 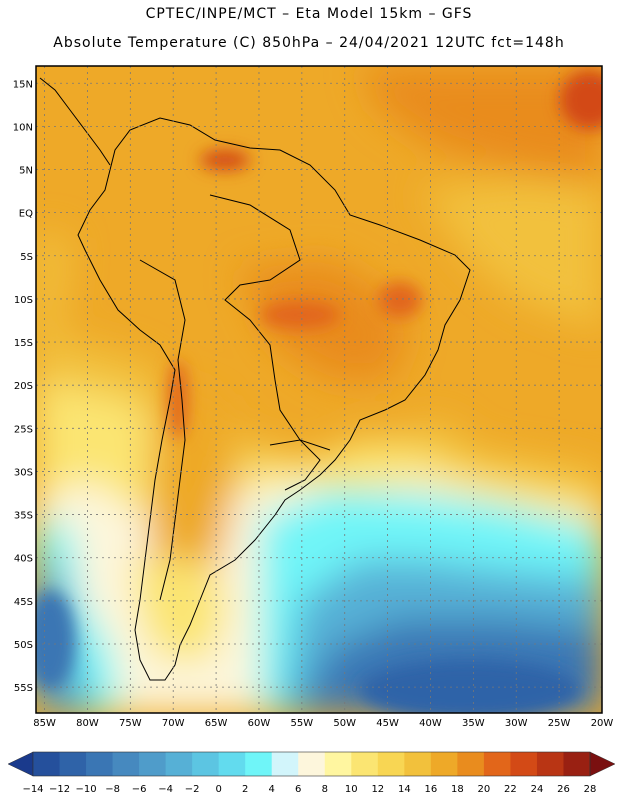 What do you see at coordinates (510, 789) in the screenshot?
I see `colorbar-label: 22` at bounding box center [510, 789].